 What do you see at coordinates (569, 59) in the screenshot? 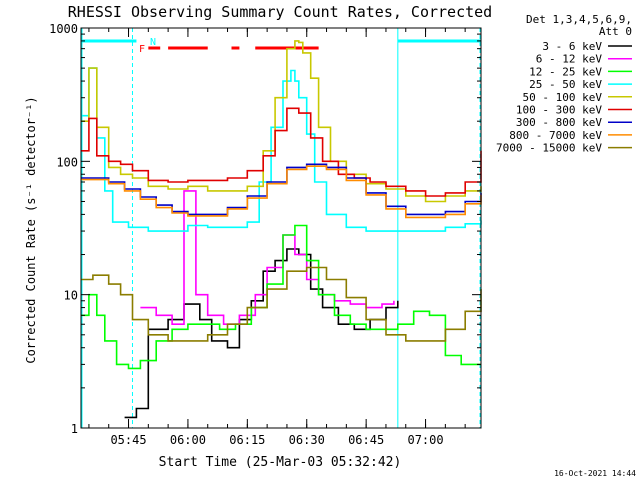
I see `legend-entry-label: 6 - 12 keV` at bounding box center [569, 59].